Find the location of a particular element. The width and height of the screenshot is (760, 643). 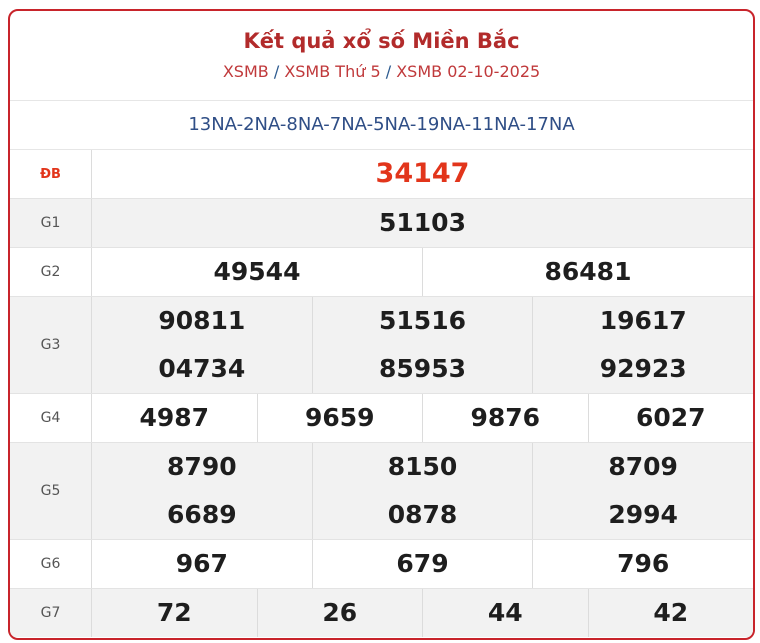

prize-cell: 19617 92923 is located at coordinates (642, 345).